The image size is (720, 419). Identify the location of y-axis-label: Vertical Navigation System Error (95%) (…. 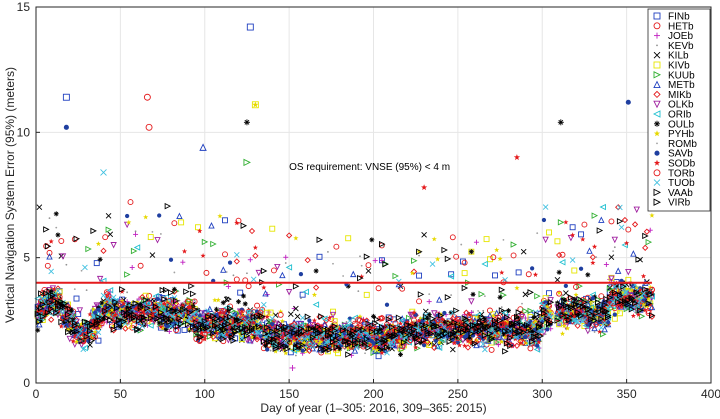
(10, 195).